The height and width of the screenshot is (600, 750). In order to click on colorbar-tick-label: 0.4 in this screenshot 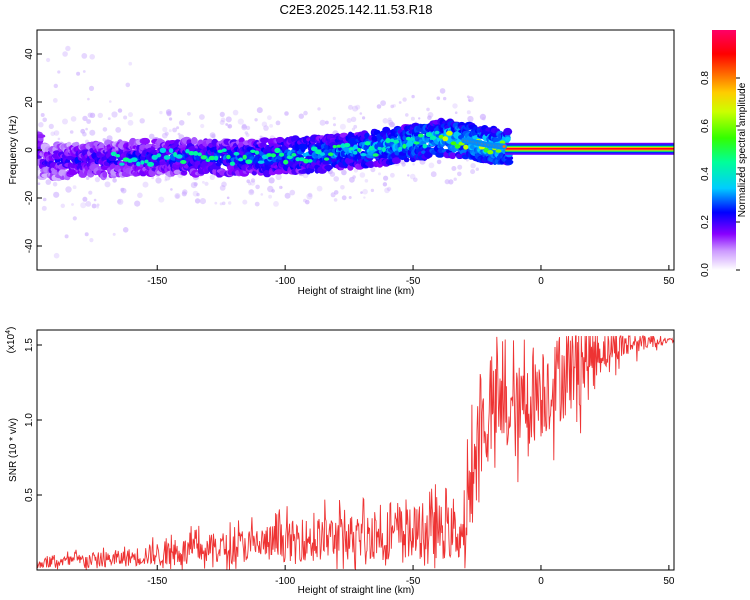, I will do `click(705, 174)`.